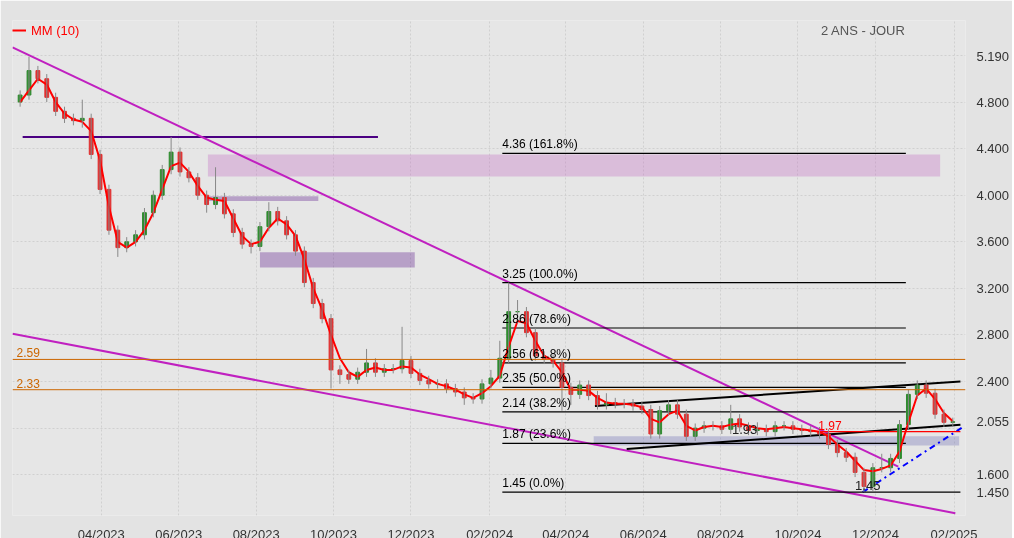  I want to click on x-tick-label: 02/2025, so click(954, 532).